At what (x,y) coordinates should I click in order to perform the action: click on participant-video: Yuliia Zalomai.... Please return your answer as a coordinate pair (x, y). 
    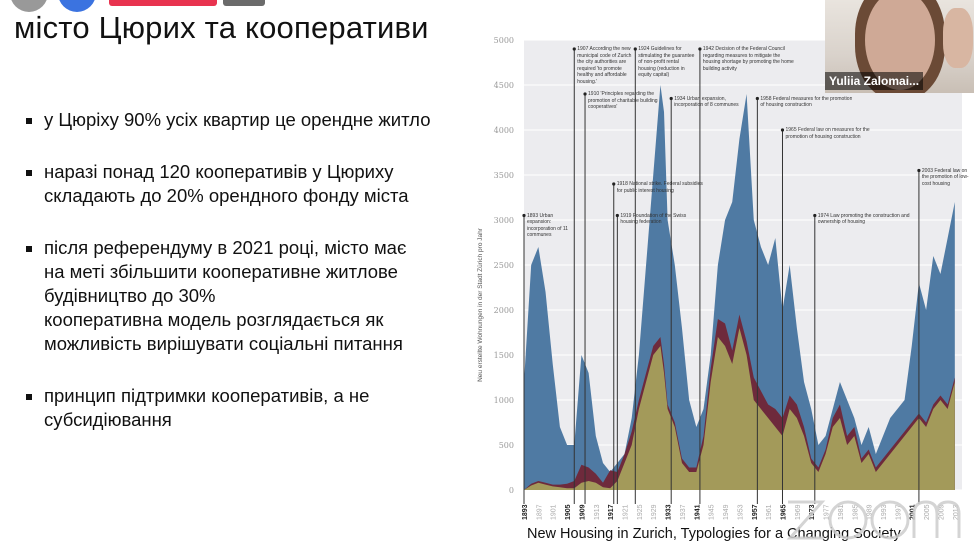
    Looking at the image, I should click on (899, 46).